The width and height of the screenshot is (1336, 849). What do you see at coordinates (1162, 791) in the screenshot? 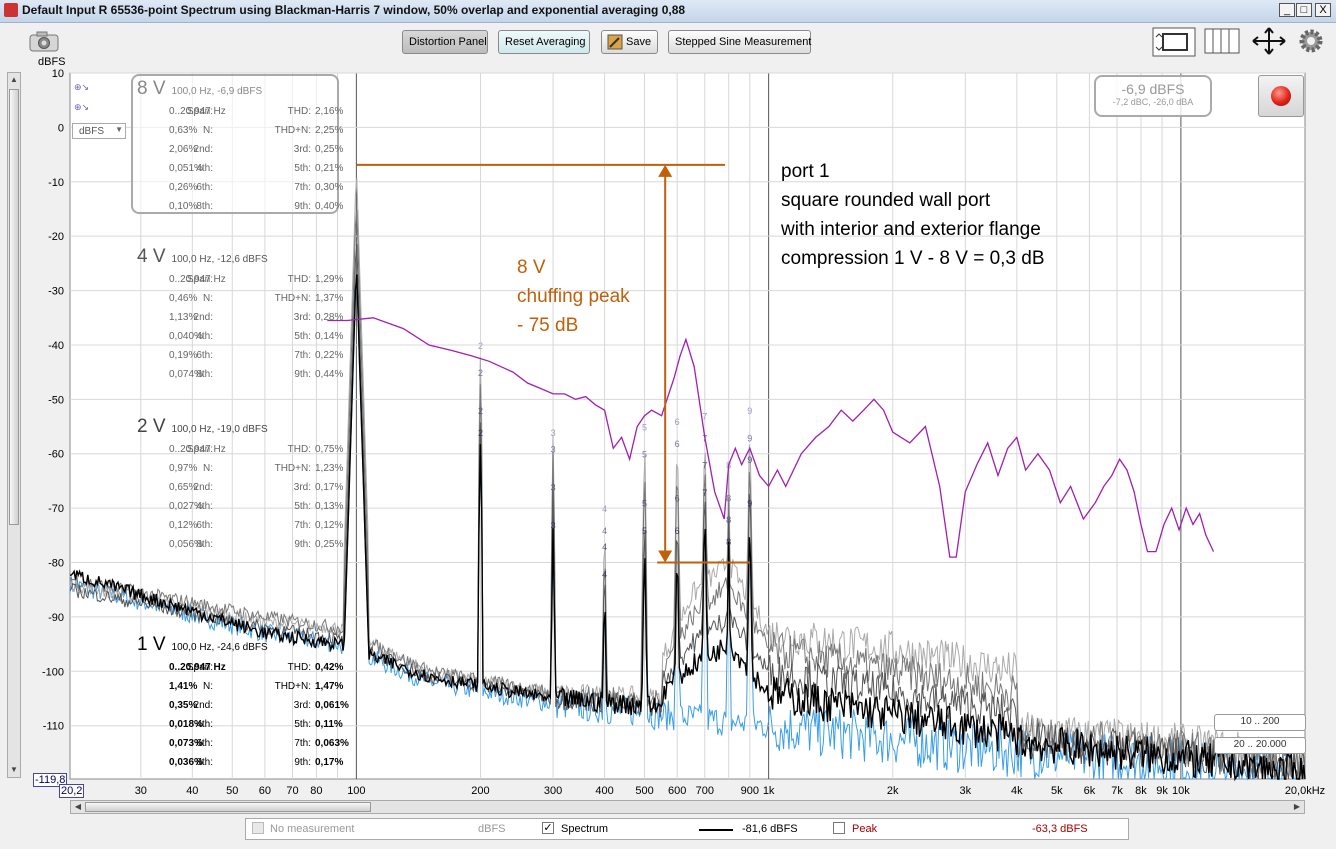
I see `x-tick-label: 9k` at bounding box center [1162, 791].